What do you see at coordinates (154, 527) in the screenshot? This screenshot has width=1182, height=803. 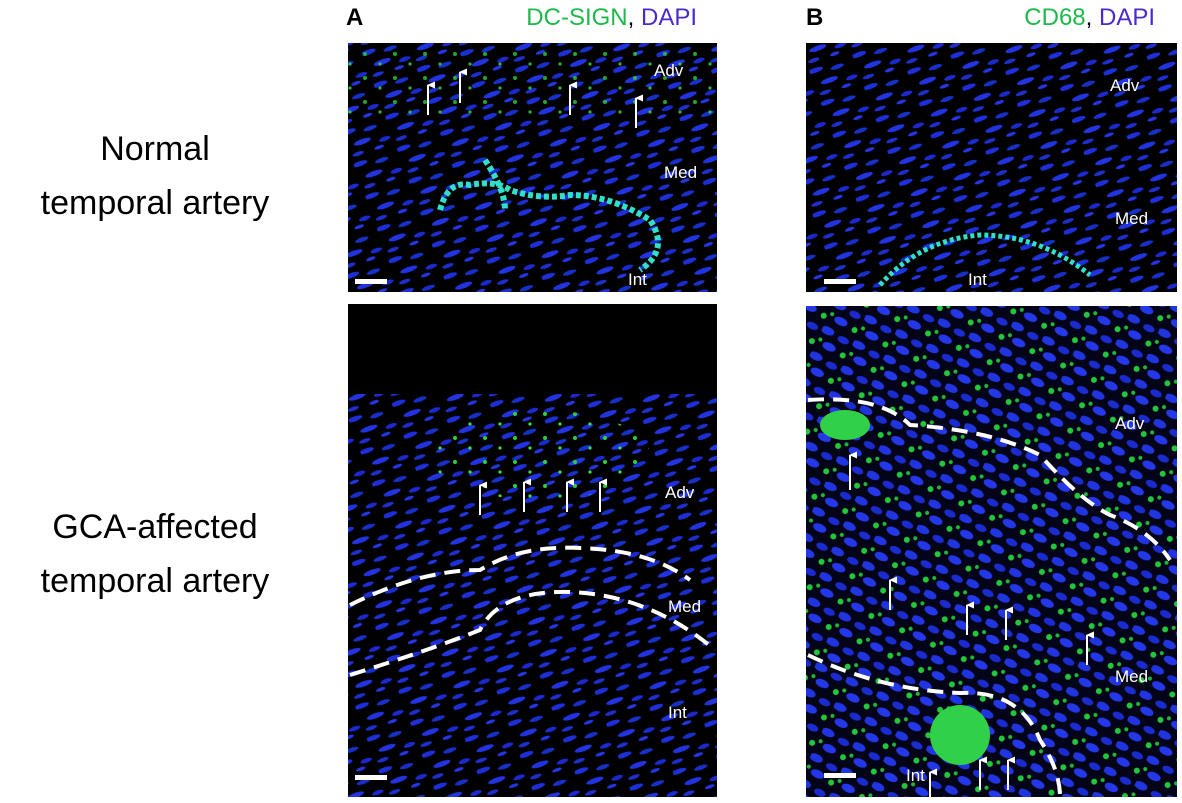 I see `row-label: GCA-affected` at bounding box center [154, 527].